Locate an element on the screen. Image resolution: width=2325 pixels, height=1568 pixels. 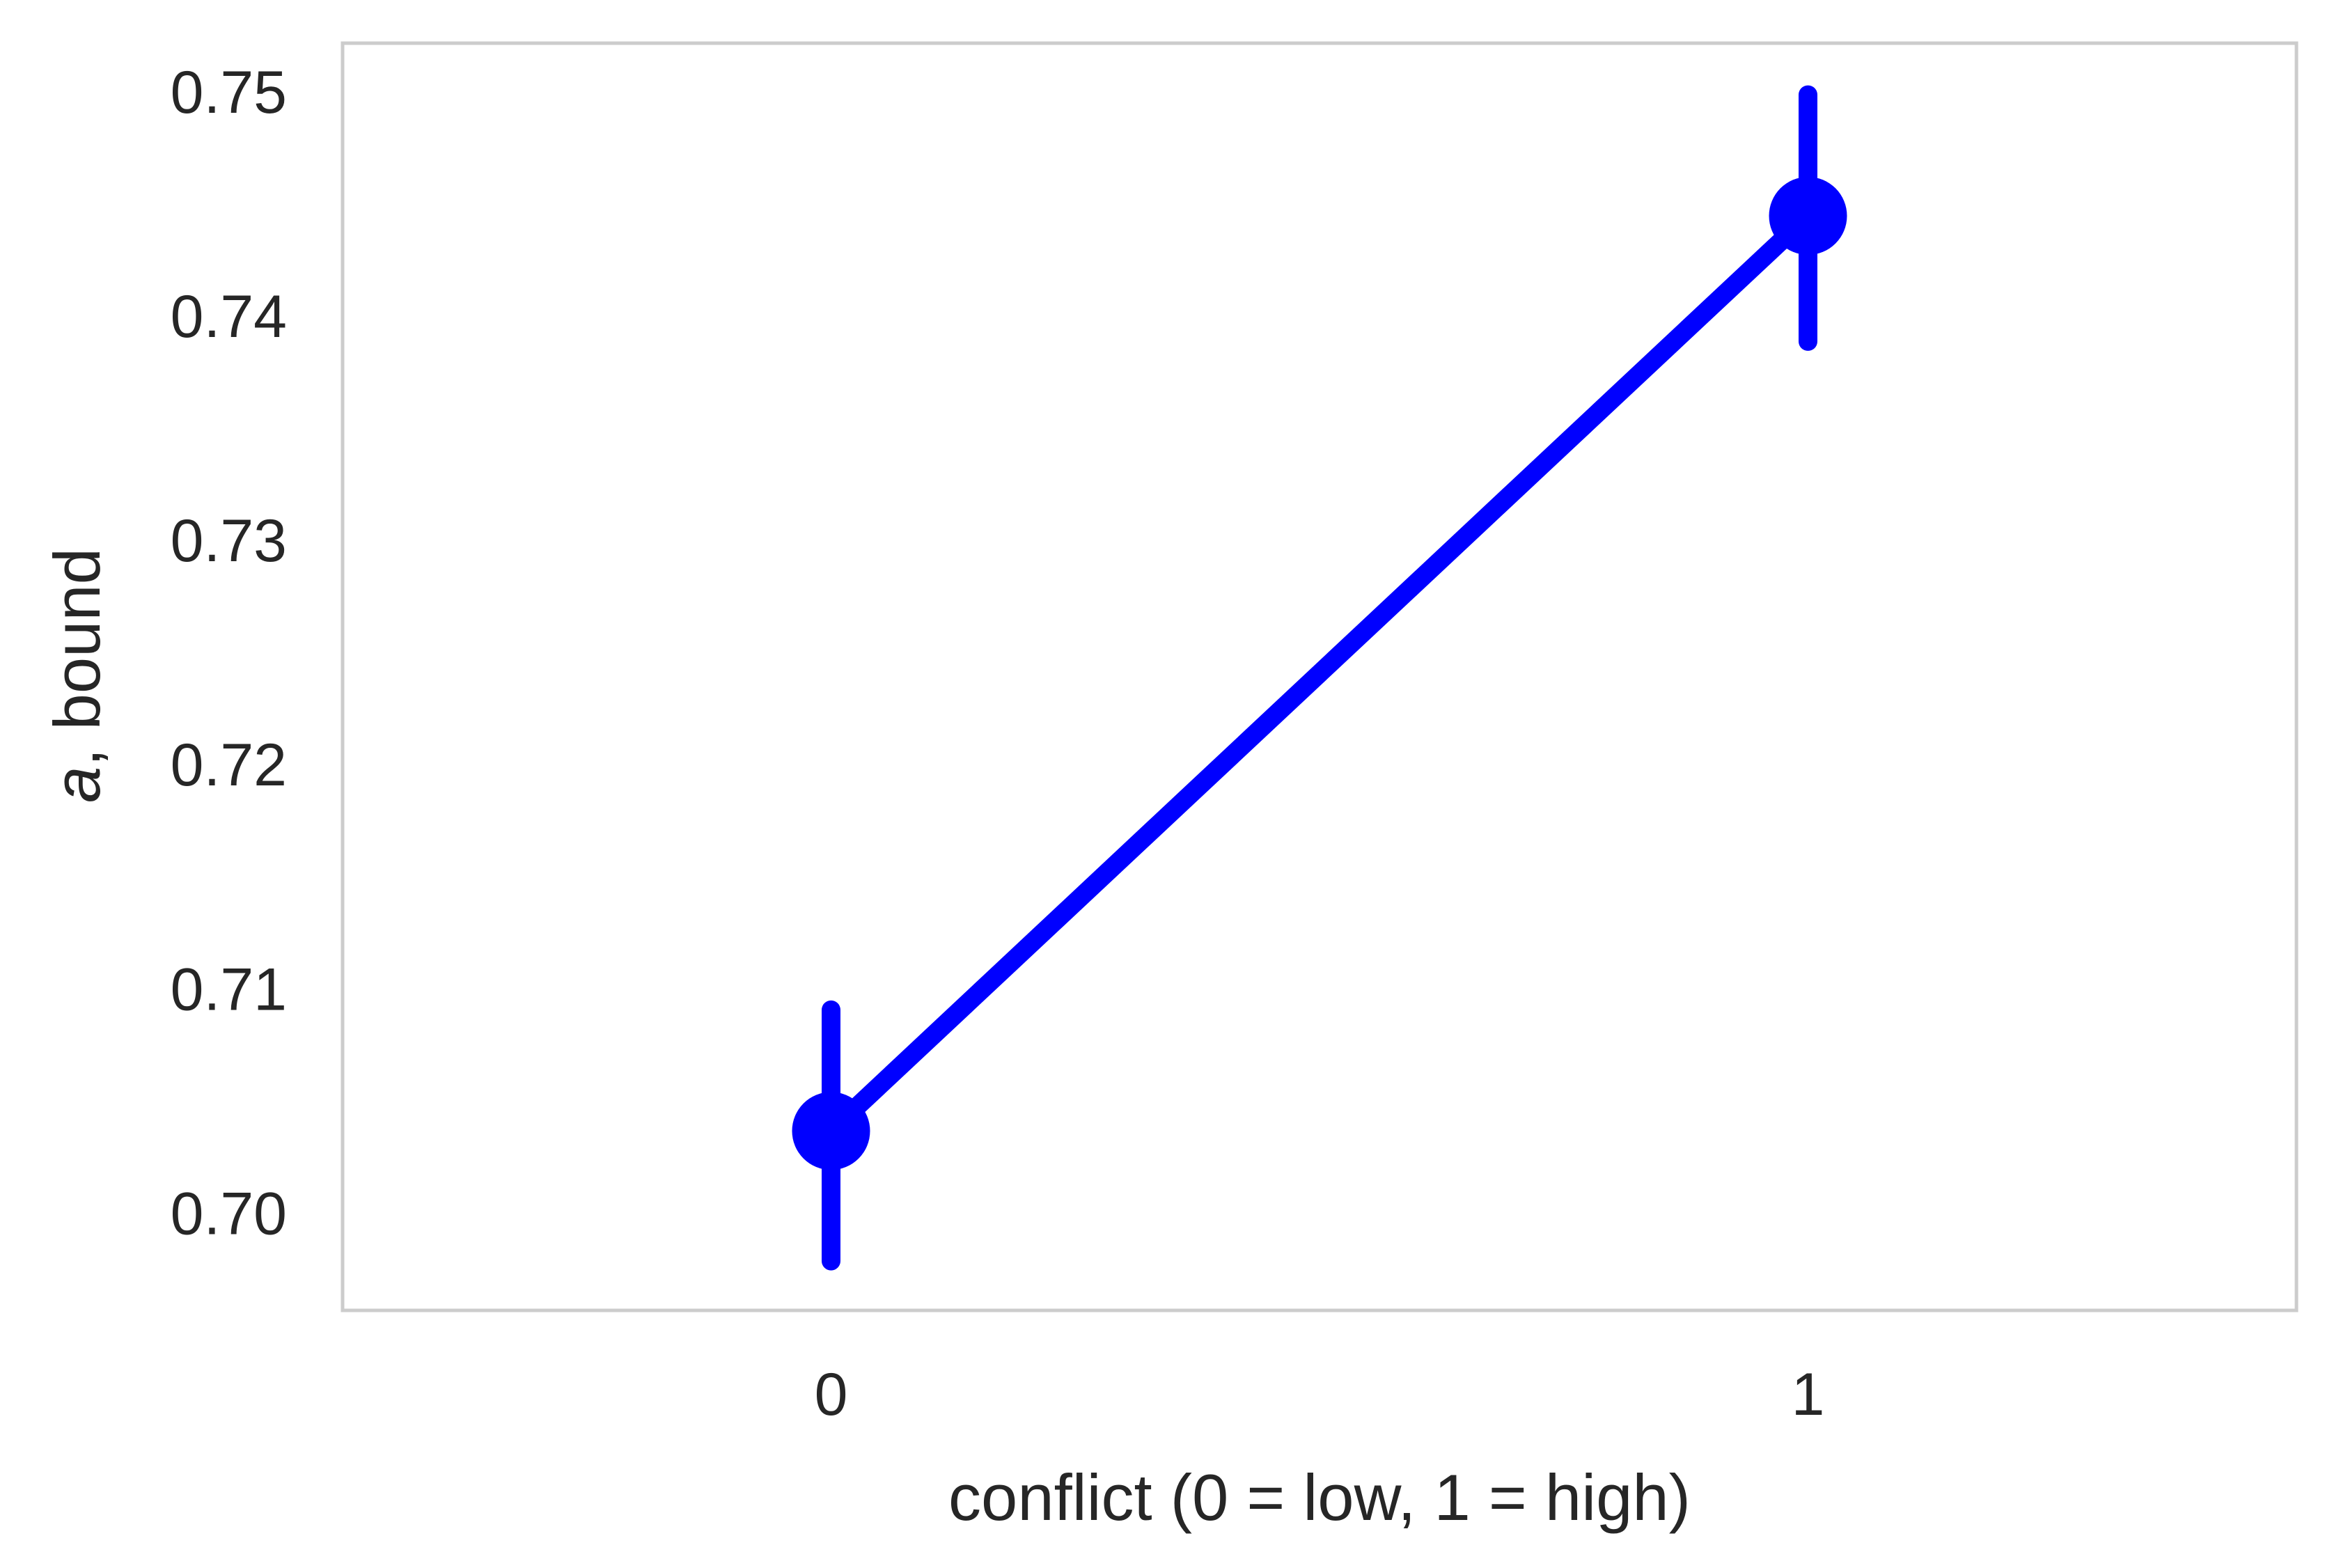
y-tick-label: 0.73 is located at coordinates (229, 541).